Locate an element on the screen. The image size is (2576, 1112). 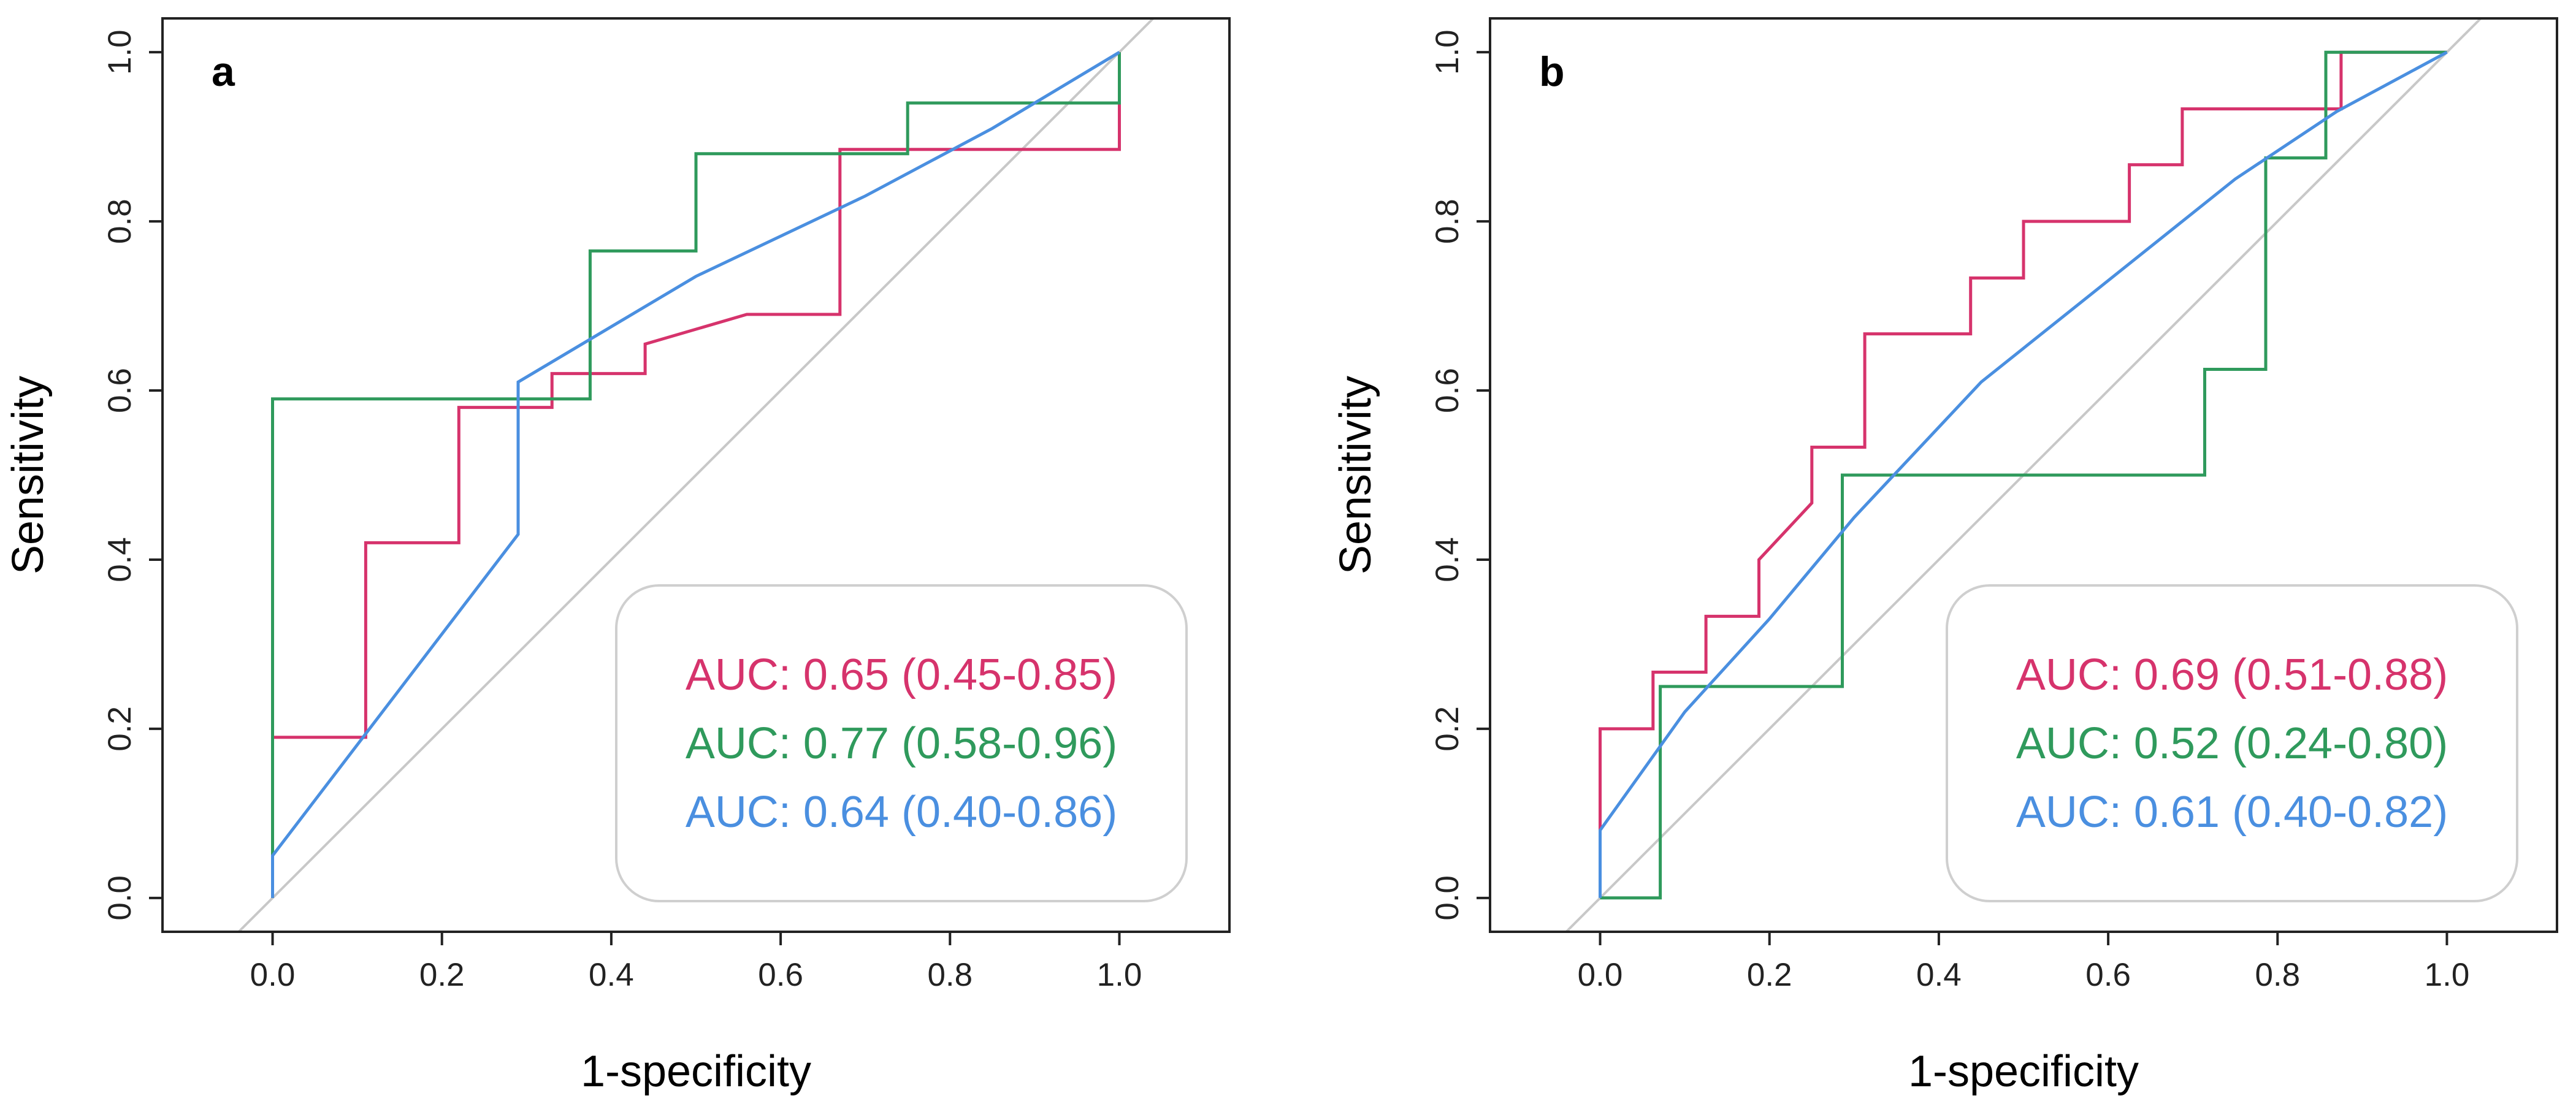
legend-entry-green: AUC: 0.77 (0.58-0.96) is located at coordinates (901, 744).